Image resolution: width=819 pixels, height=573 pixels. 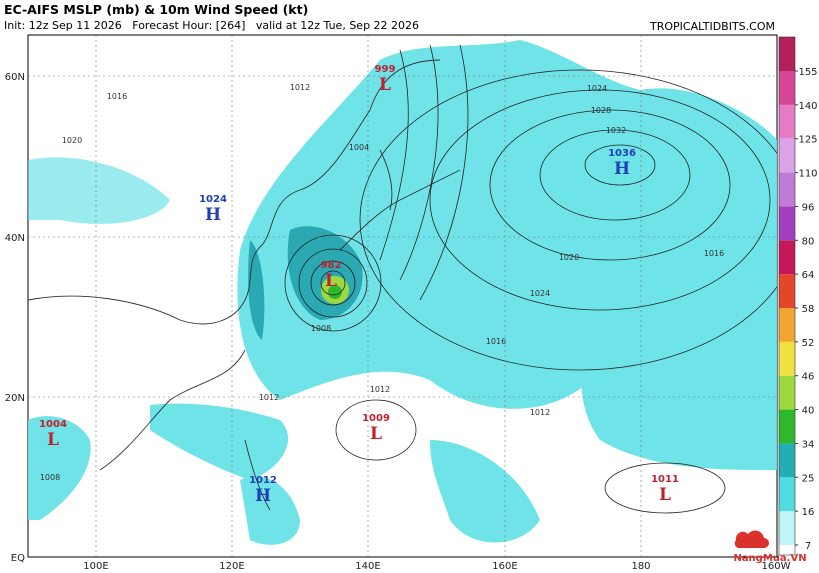 What do you see at coordinates (601, 110) in the screenshot?
I see `isobar-label: 1028` at bounding box center [601, 110].